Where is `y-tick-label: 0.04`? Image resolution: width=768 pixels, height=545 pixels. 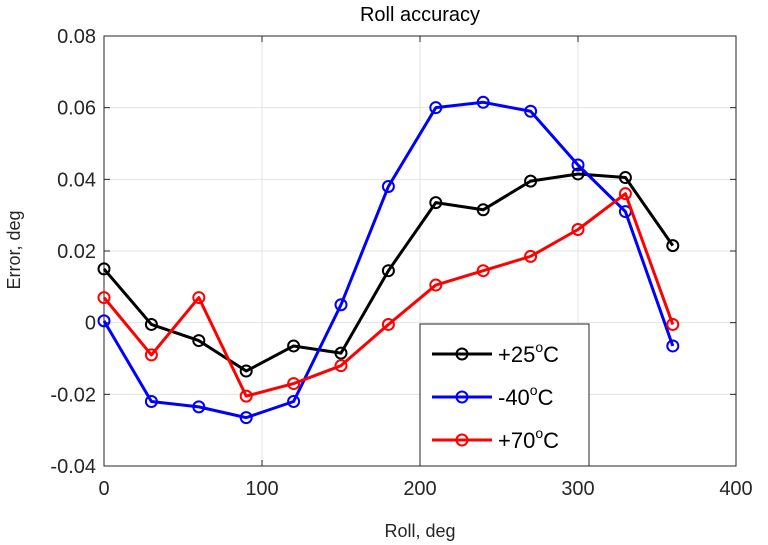
y-tick-label: 0.04 is located at coordinates (76, 180).